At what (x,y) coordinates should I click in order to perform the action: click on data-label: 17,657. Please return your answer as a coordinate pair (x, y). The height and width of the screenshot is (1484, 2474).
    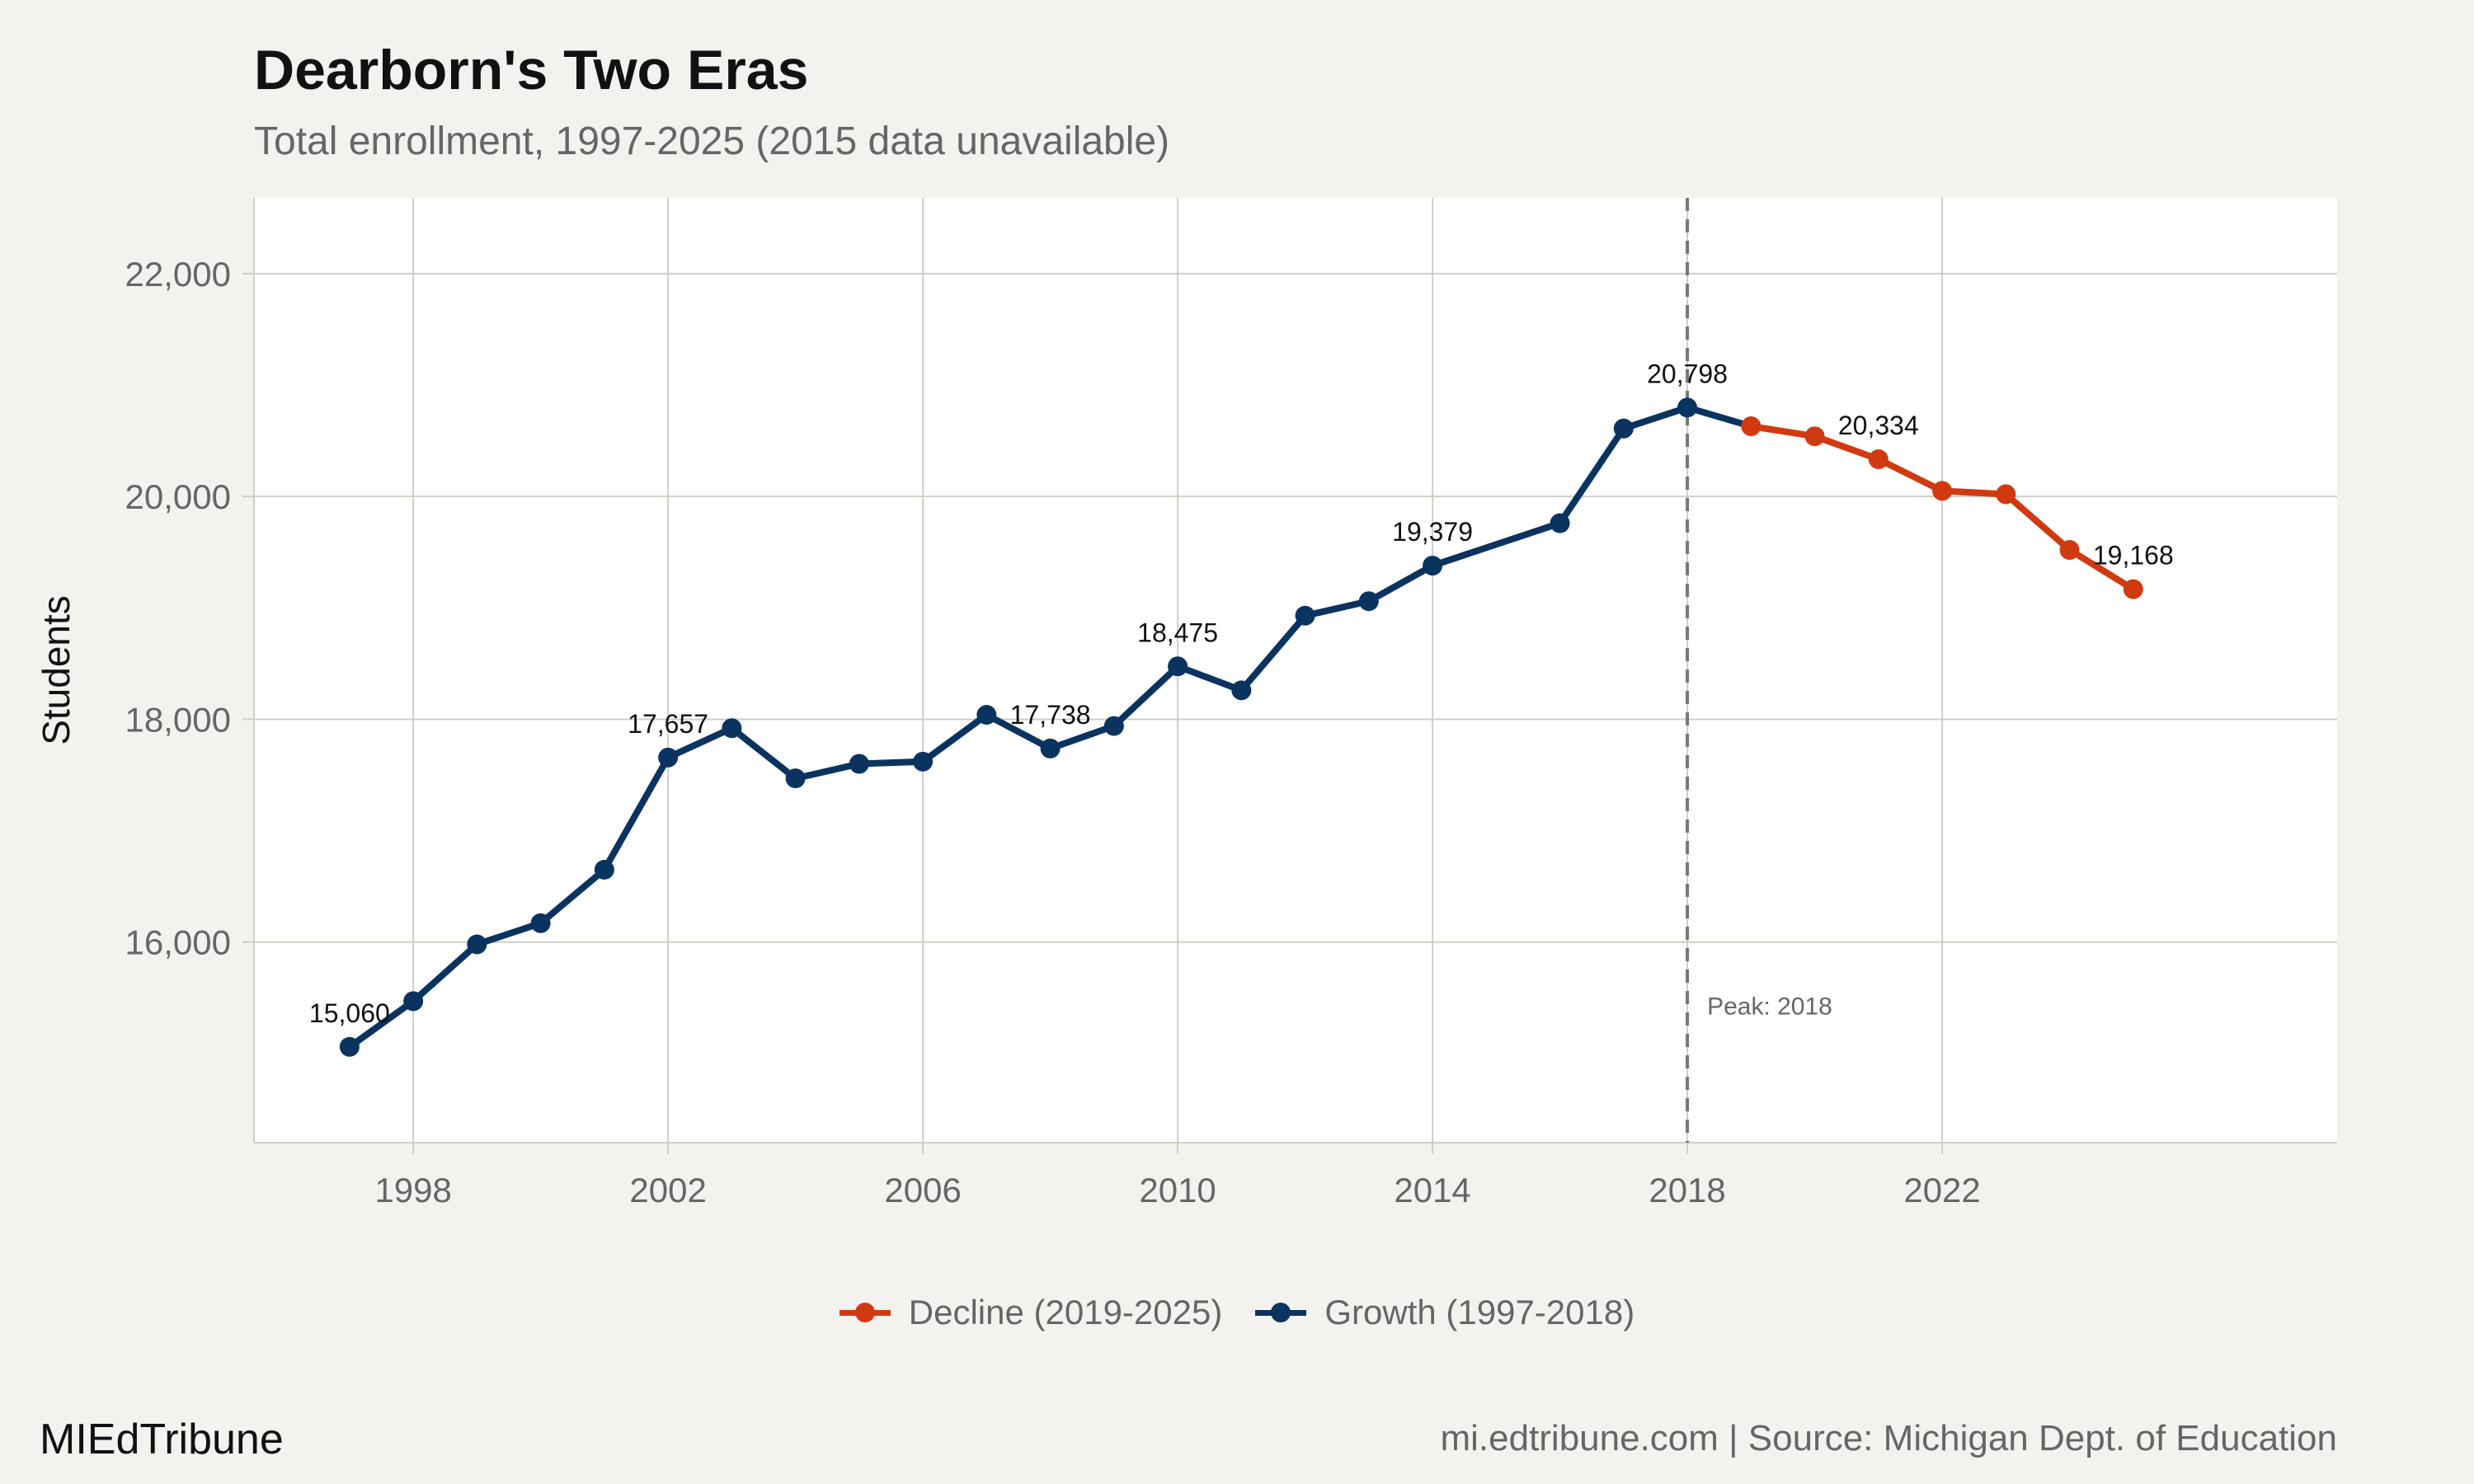
    Looking at the image, I should click on (668, 724).